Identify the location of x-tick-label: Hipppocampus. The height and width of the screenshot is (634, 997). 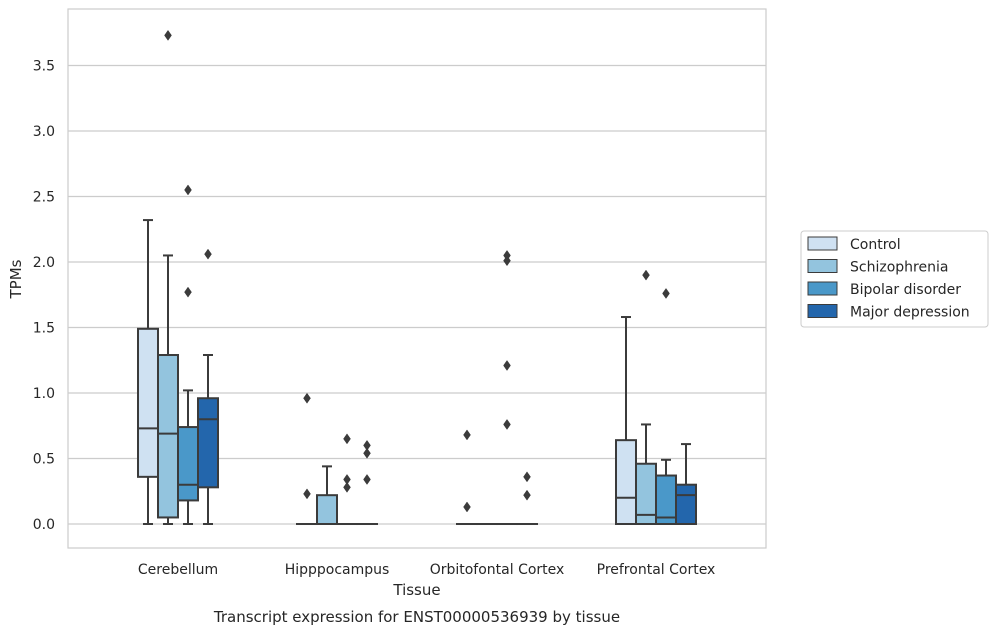
(337, 570).